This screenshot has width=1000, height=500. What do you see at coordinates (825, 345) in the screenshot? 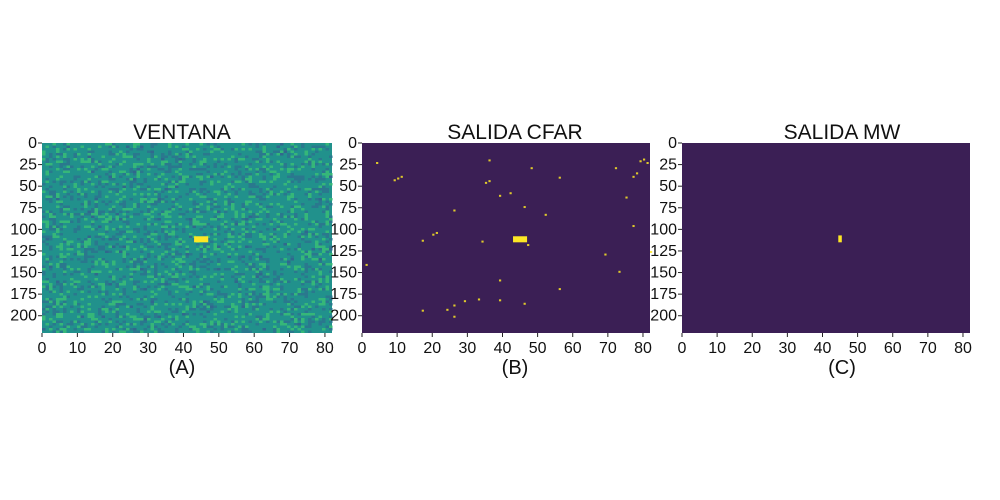
I see `x-ticks: 0 10 20 30 40 50 60 70 80` at bounding box center [825, 345].